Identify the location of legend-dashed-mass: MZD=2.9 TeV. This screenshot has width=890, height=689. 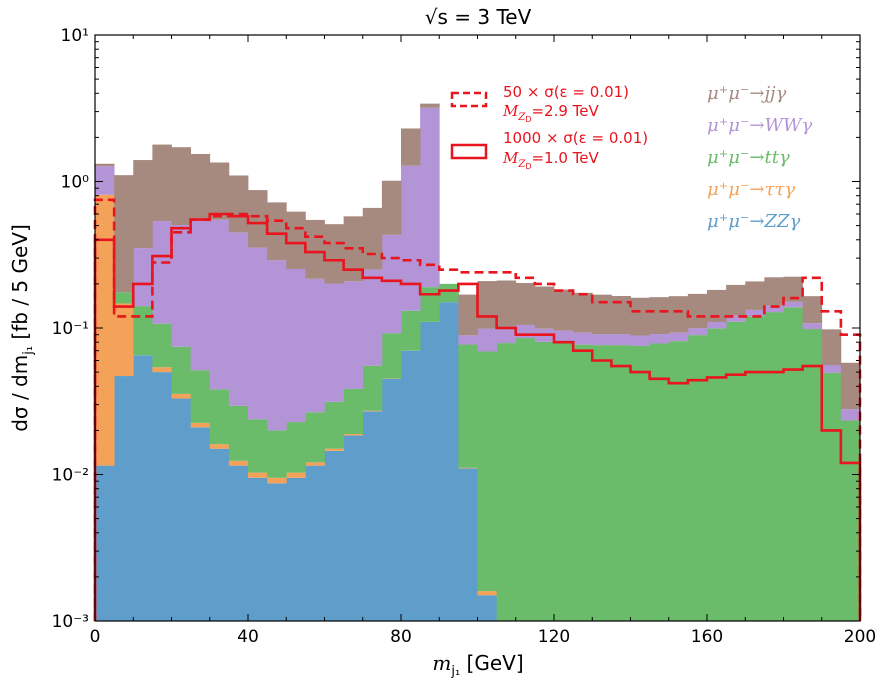
(551, 113).